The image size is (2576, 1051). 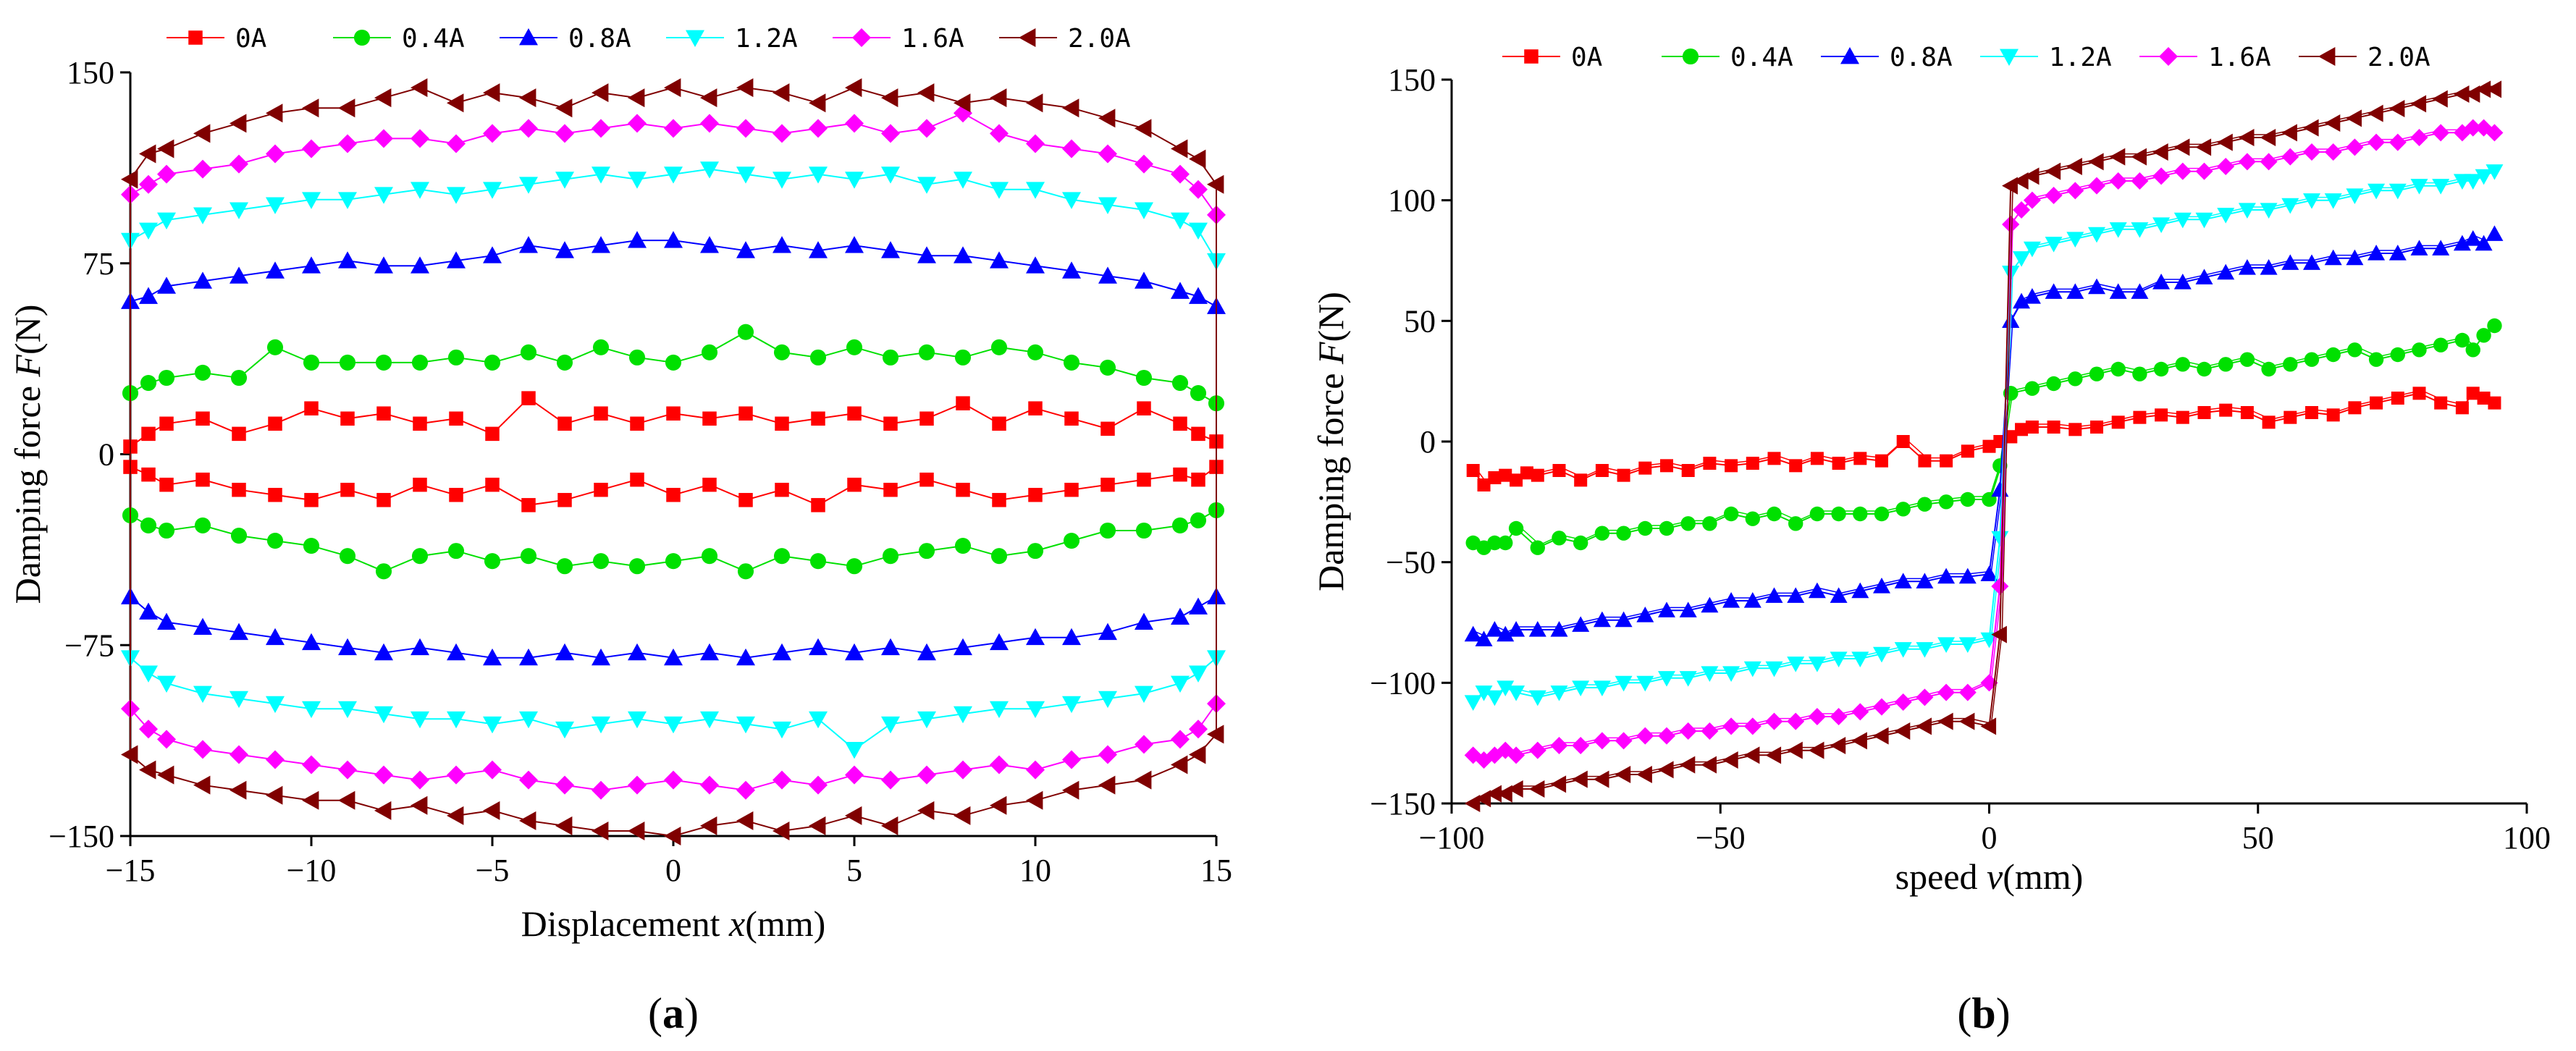 What do you see at coordinates (695, 38) in the screenshot?
I see `panel-a-legend-marker` at bounding box center [695, 38].